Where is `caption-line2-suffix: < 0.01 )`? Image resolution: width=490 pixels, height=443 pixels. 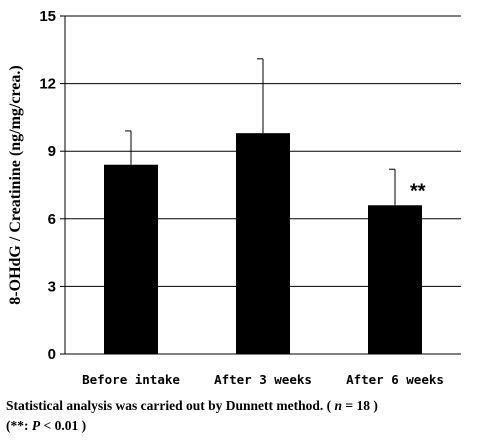 caption-line2-suffix: < 0.01 ) is located at coordinates (63, 425).